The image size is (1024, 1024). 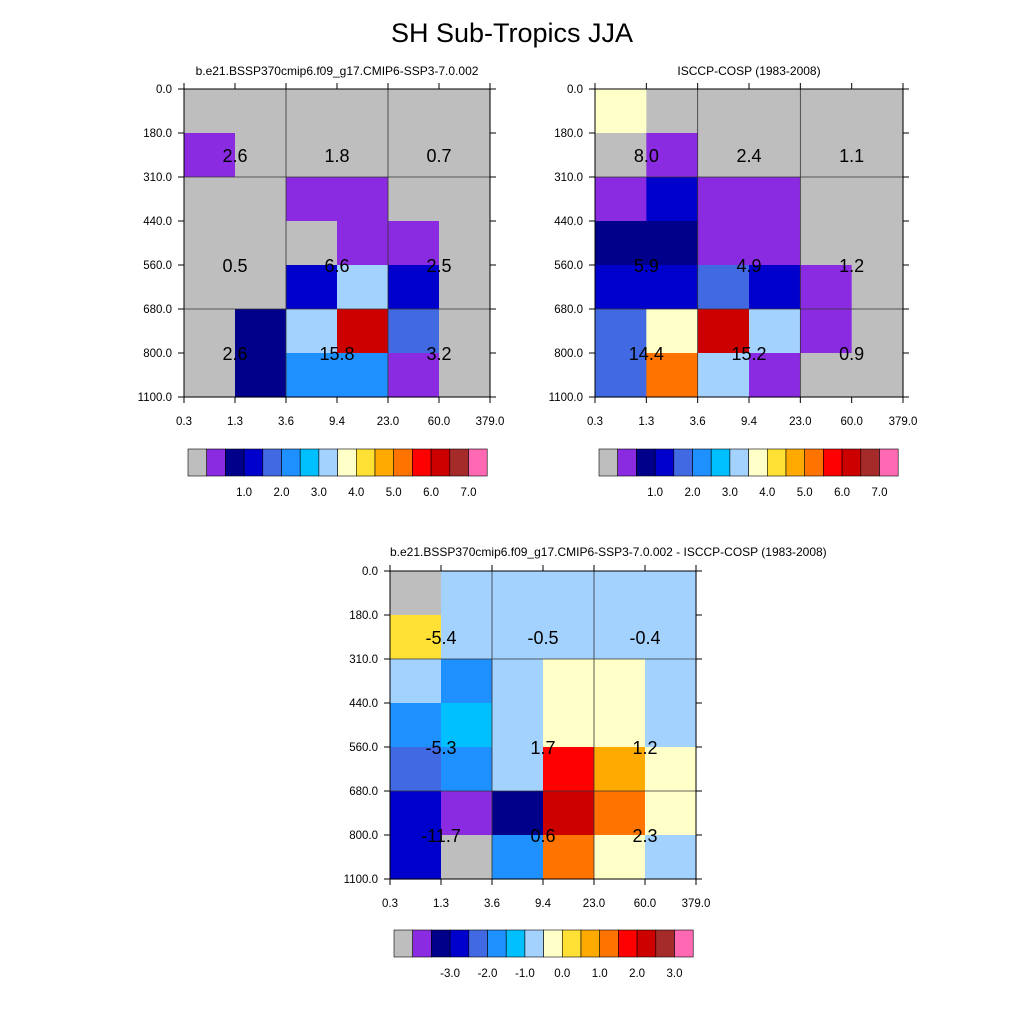 What do you see at coordinates (880, 493) in the screenshot?
I see `colorbar-label: 7.0` at bounding box center [880, 493].